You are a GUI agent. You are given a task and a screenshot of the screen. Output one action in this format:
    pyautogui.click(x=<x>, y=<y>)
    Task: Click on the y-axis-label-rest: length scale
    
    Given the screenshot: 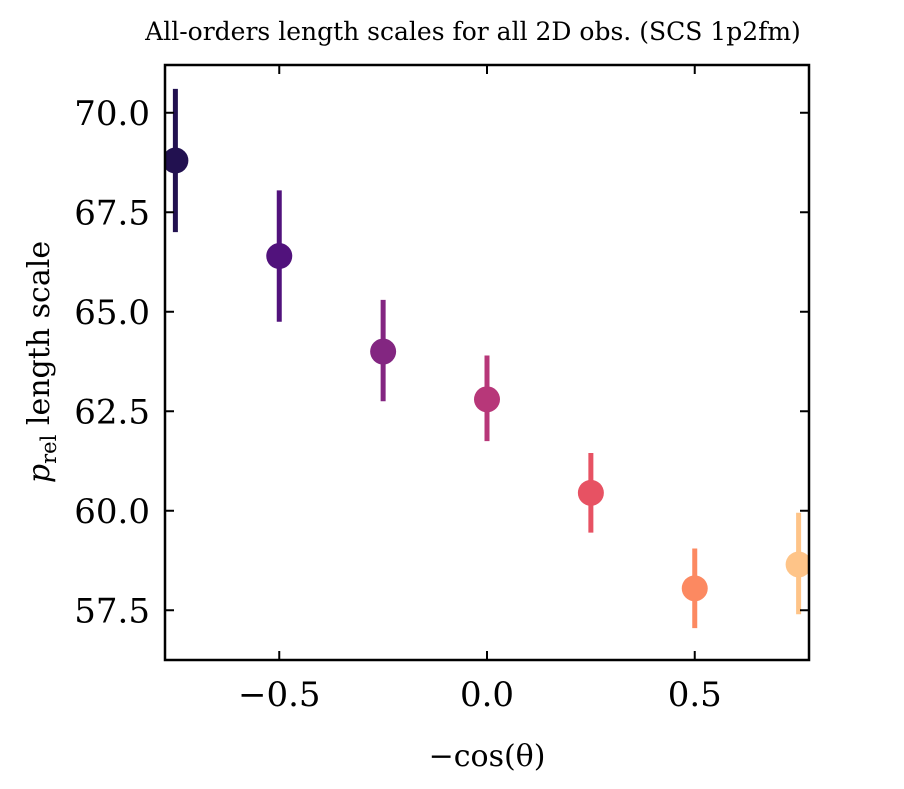 What is the action you would take?
    pyautogui.click(x=39, y=338)
    